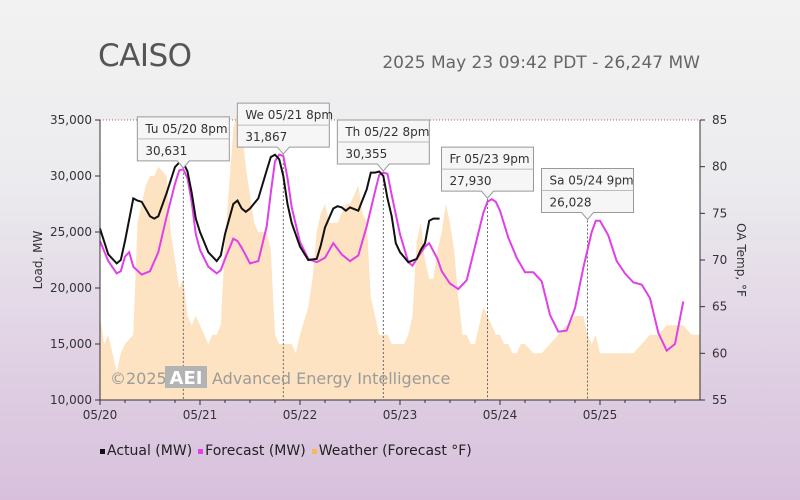 The width and height of the screenshot is (800, 500). What do you see at coordinates (719, 213) in the screenshot?
I see `y2-tick-label: 75` at bounding box center [719, 213].